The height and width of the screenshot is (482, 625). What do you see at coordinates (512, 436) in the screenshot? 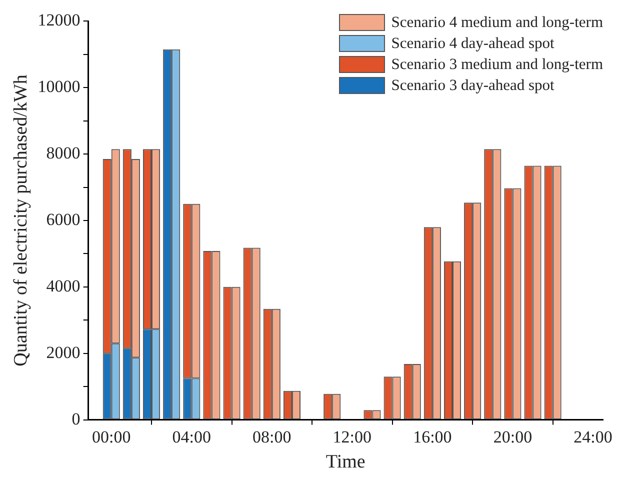
I see `x-tick-label: 20:00` at bounding box center [512, 436].